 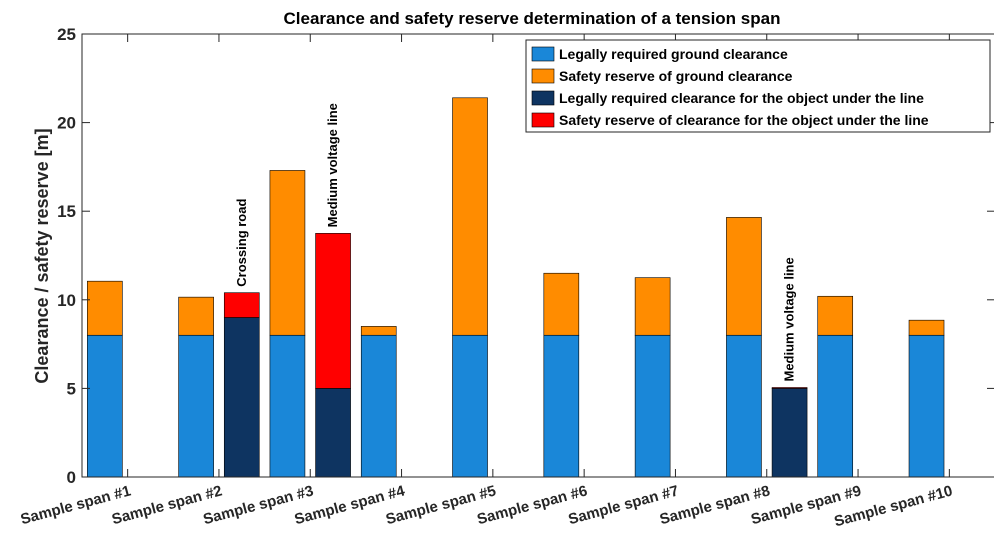 What do you see at coordinates (71, 388) in the screenshot?
I see `y-tick-label: 5` at bounding box center [71, 388].